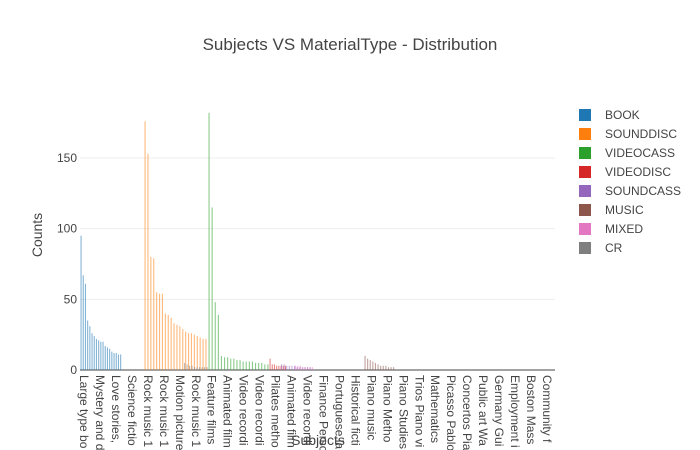 The width and height of the screenshot is (700, 450). Describe the element at coordinates (37, 235) in the screenshot. I see `y-axis-title: Counts` at that location.